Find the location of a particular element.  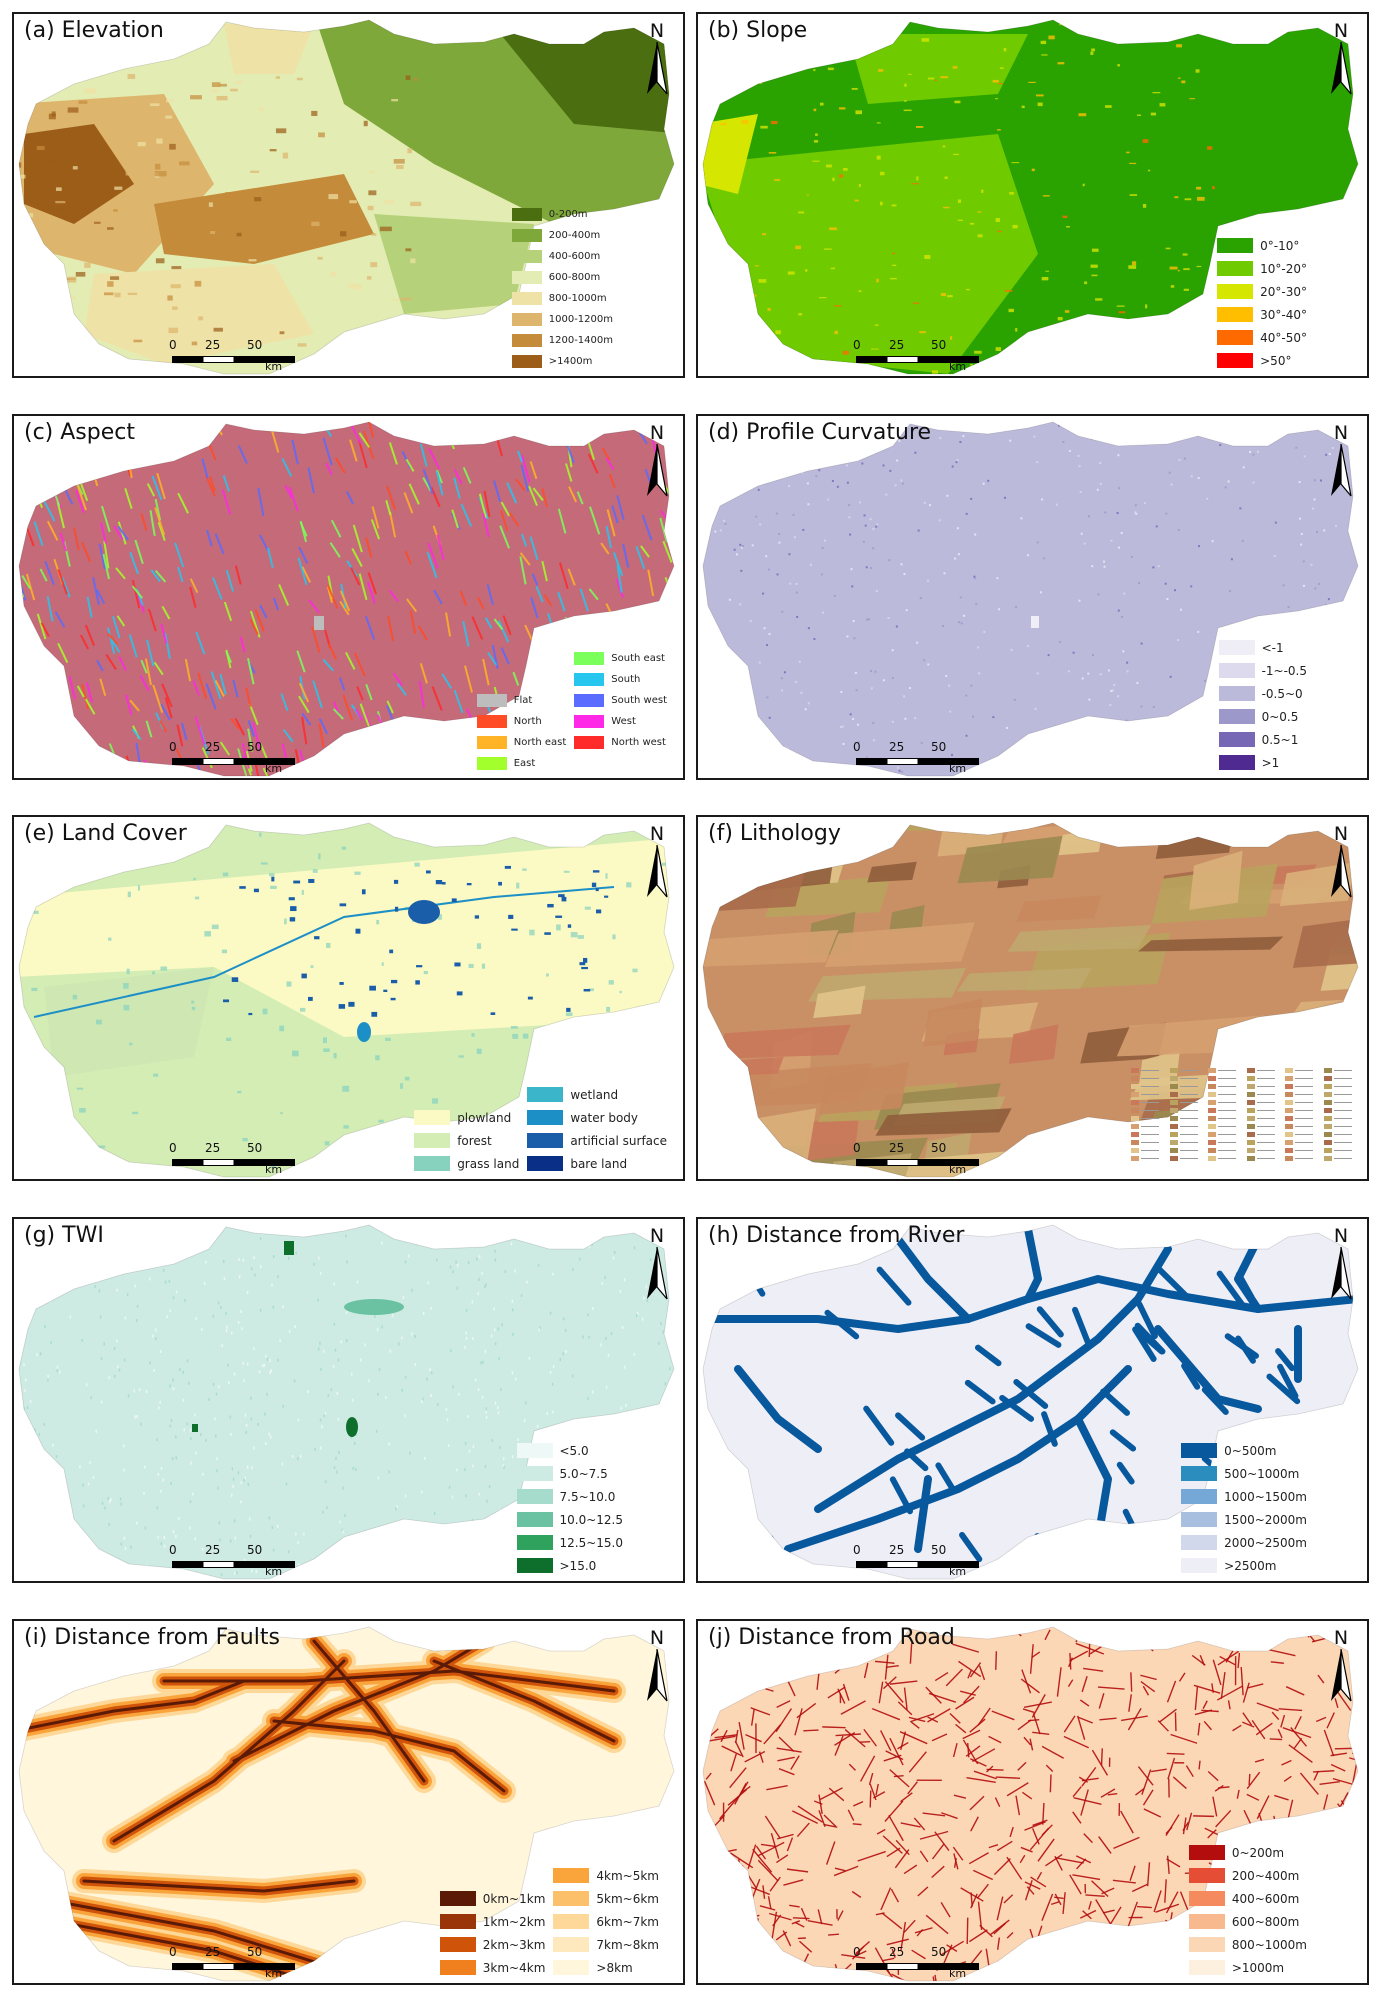

legend-item: 600~800m is located at coordinates (1247, 1921).